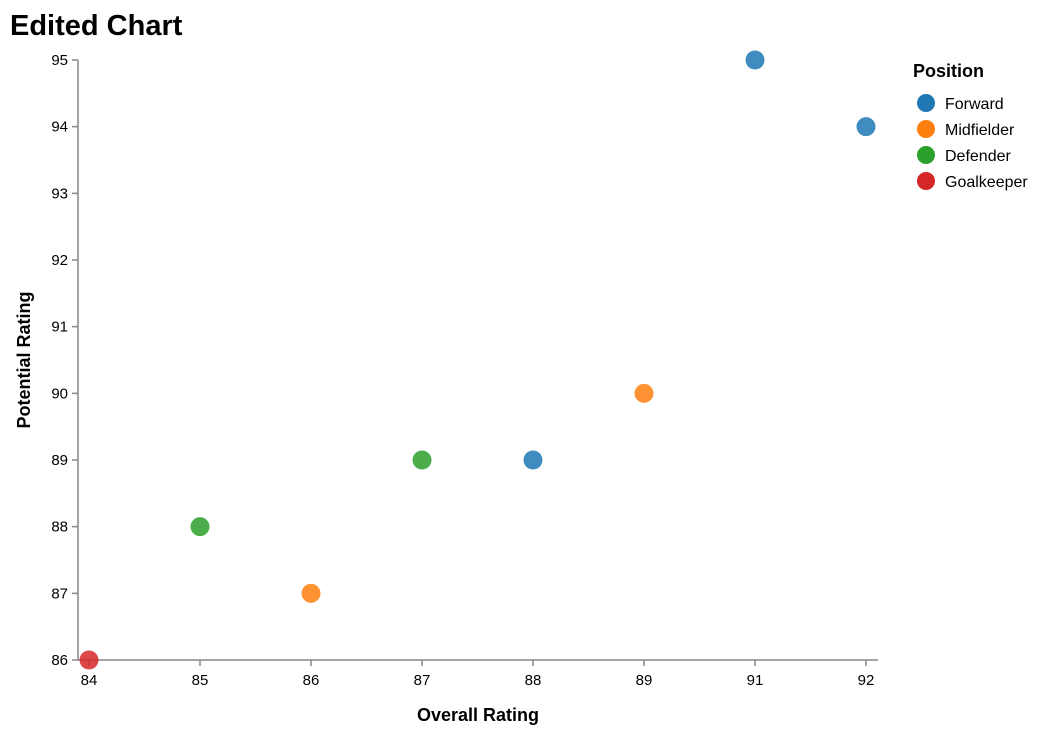  What do you see at coordinates (986, 182) in the screenshot?
I see `legend-label: Goalkeeper` at bounding box center [986, 182].